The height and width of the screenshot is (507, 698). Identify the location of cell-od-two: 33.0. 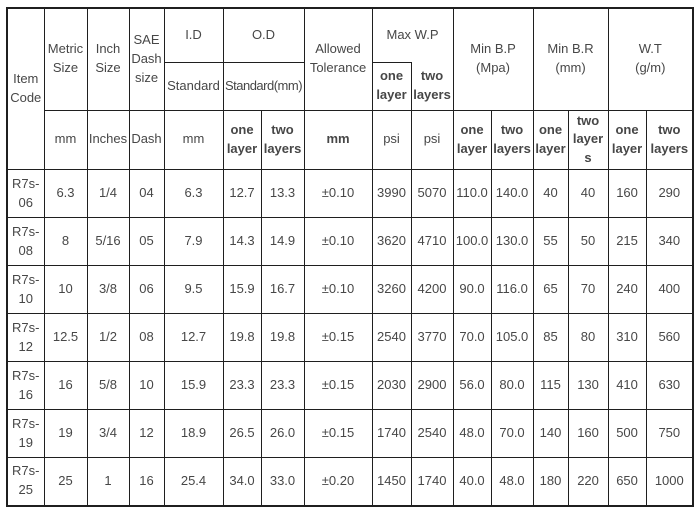
(282, 482).